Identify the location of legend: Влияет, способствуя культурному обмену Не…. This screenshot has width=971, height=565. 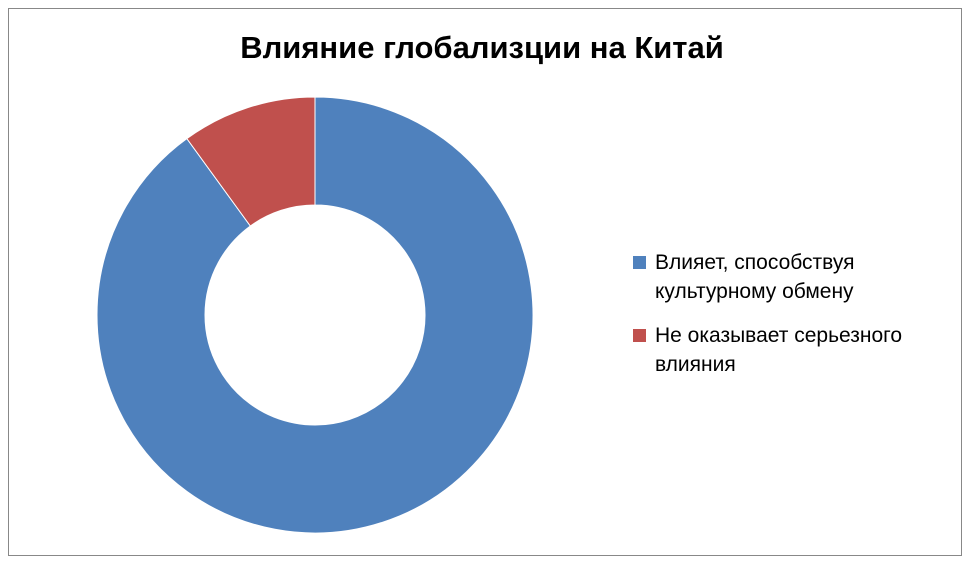
(790, 321).